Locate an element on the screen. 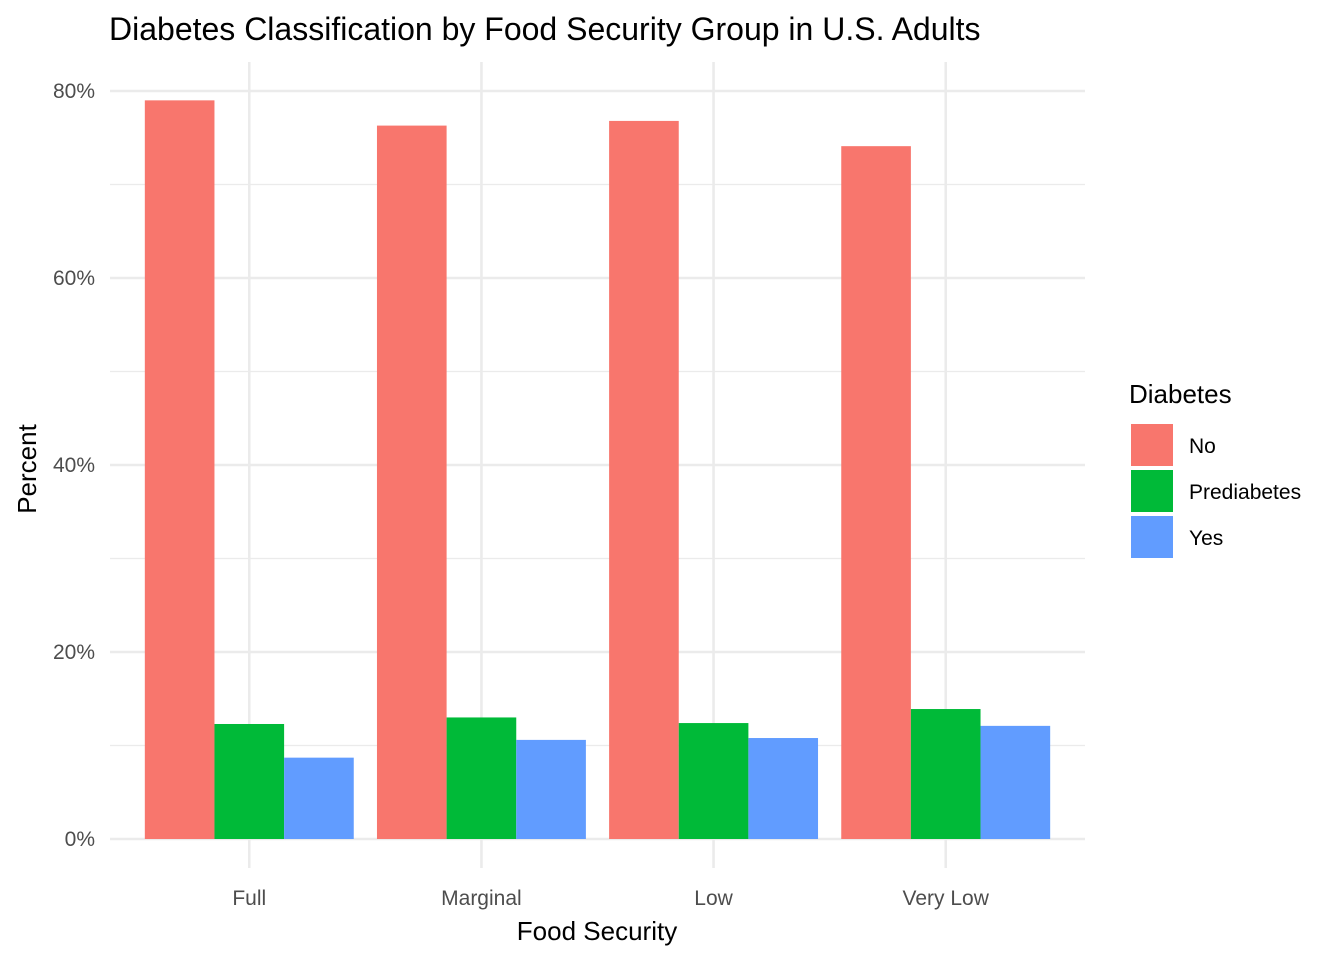 Image resolution: width=1344 pixels, height=960 pixels. bar-no-low is located at coordinates (644, 480).